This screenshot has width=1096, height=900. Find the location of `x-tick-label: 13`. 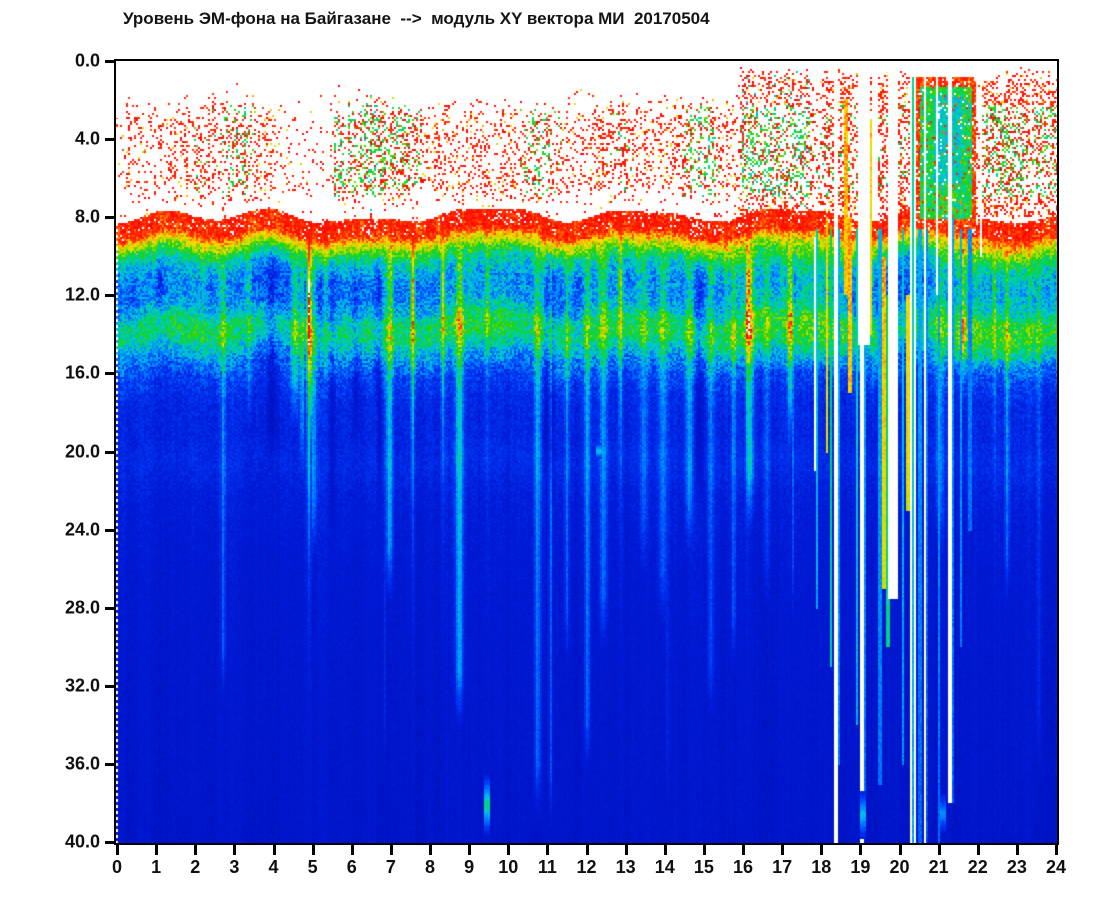

x-tick-label: 13 is located at coordinates (625, 867).